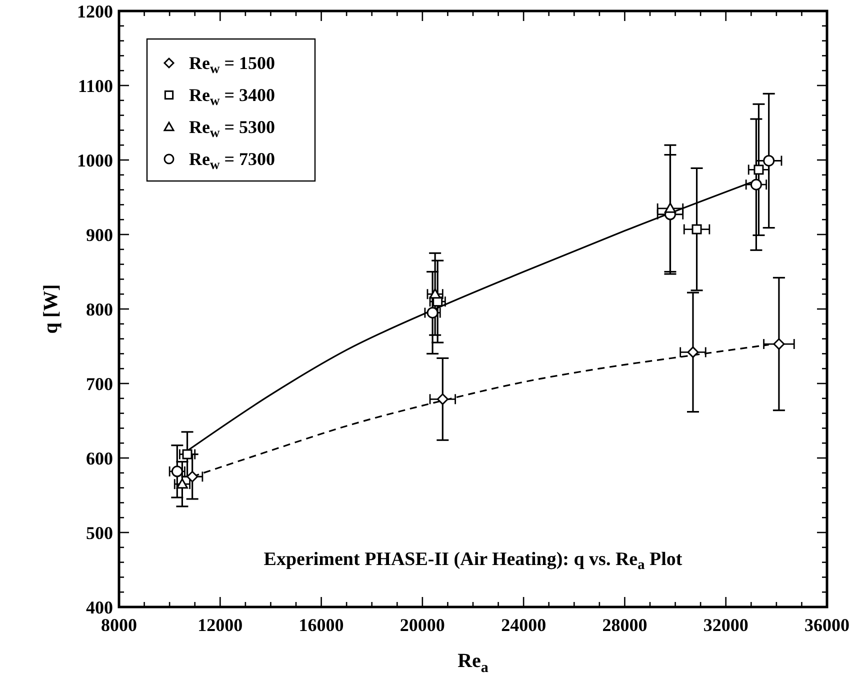 This screenshot has height=685, width=861. What do you see at coordinates (232, 128) in the screenshot?
I see `legend-label: Re$_{w}$ = 5300` at bounding box center [232, 128].